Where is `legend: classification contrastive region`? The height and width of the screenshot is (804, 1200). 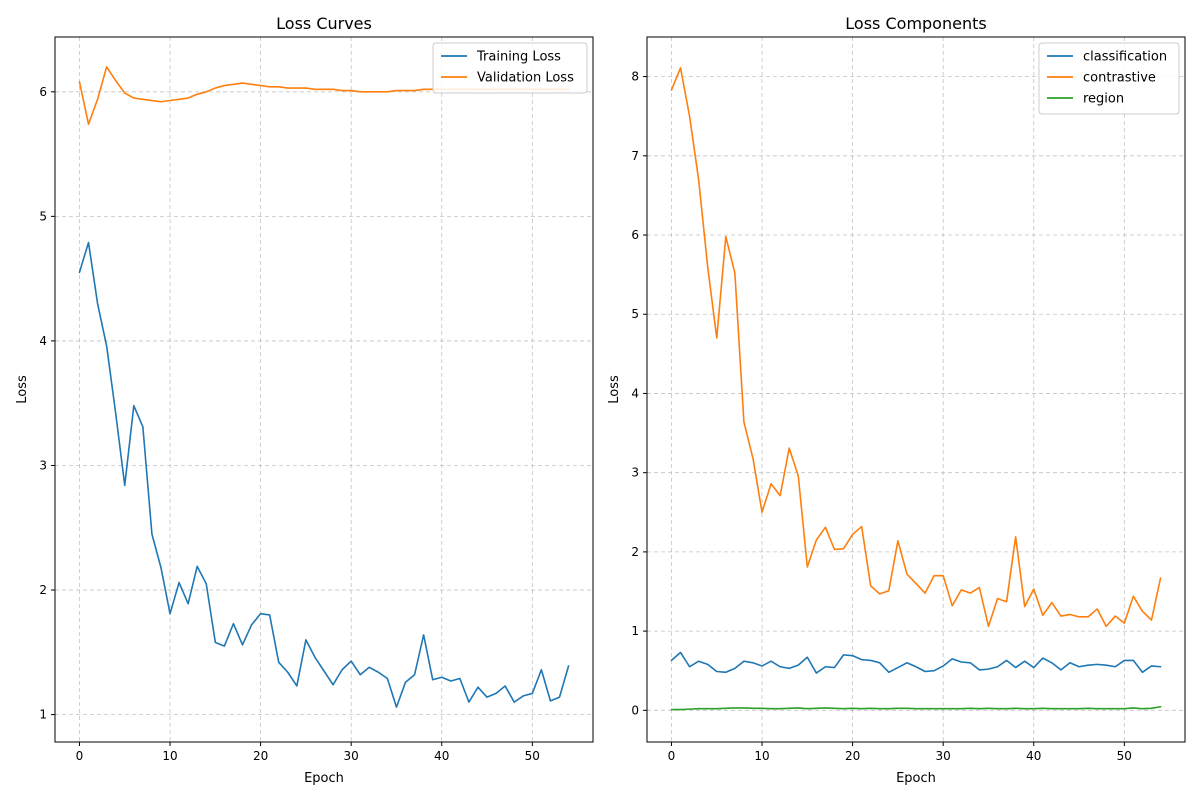 legend: classification contrastive region is located at coordinates (1109, 78).